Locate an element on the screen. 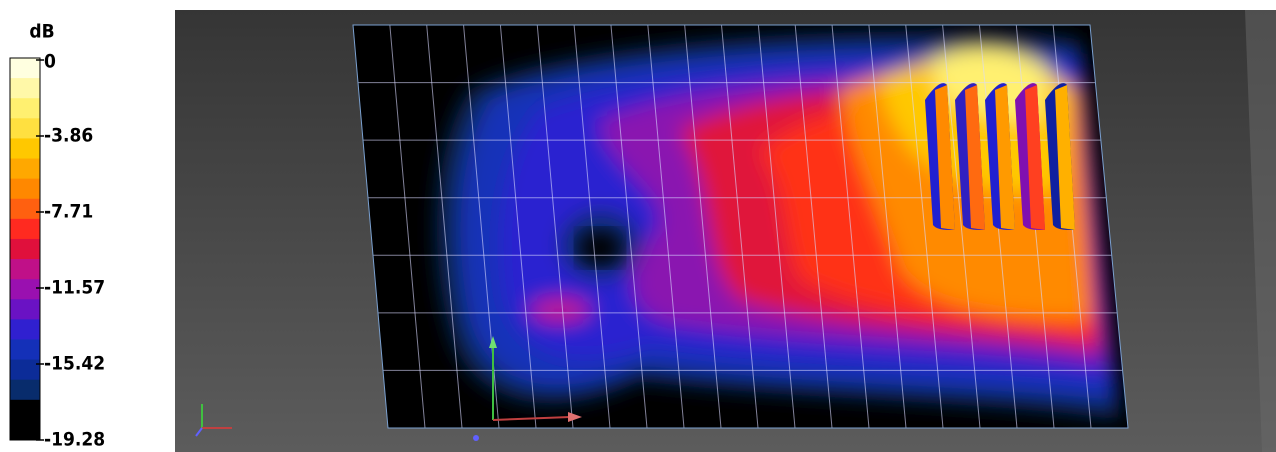  sources is located at coordinates (1000, 156).